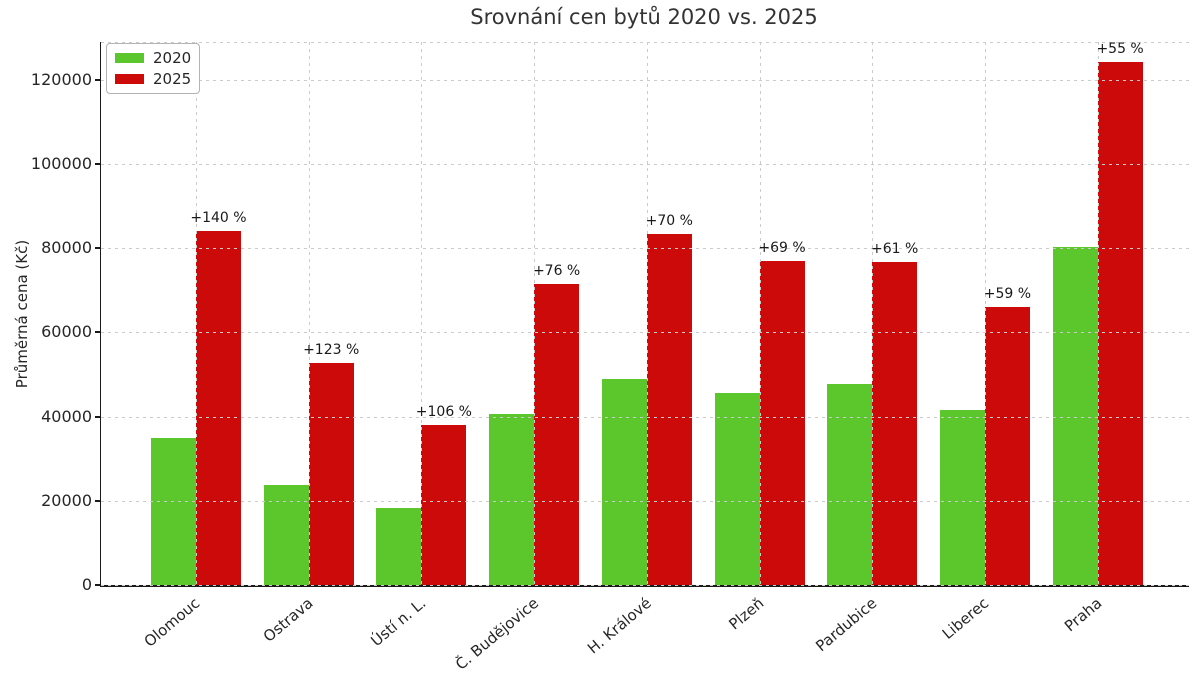 The width and height of the screenshot is (1199, 695). What do you see at coordinates (288, 620) in the screenshot?
I see `x-tick-label: Ostrava` at bounding box center [288, 620].